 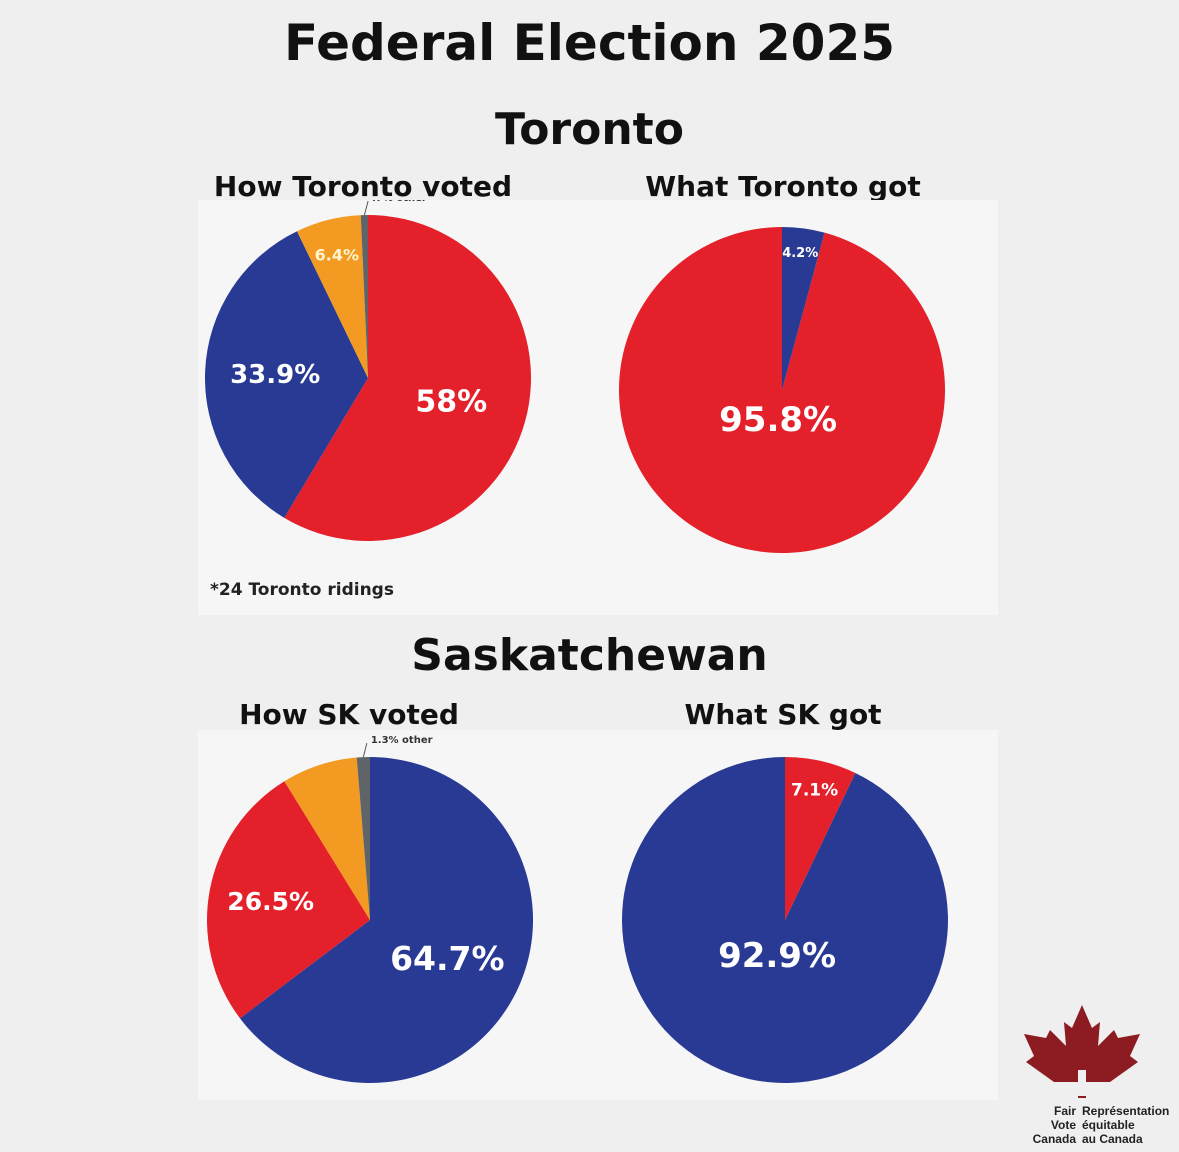 What do you see at coordinates (800, 253) in the screenshot?
I see `slice-label-conservative: 4.2%` at bounding box center [800, 253].